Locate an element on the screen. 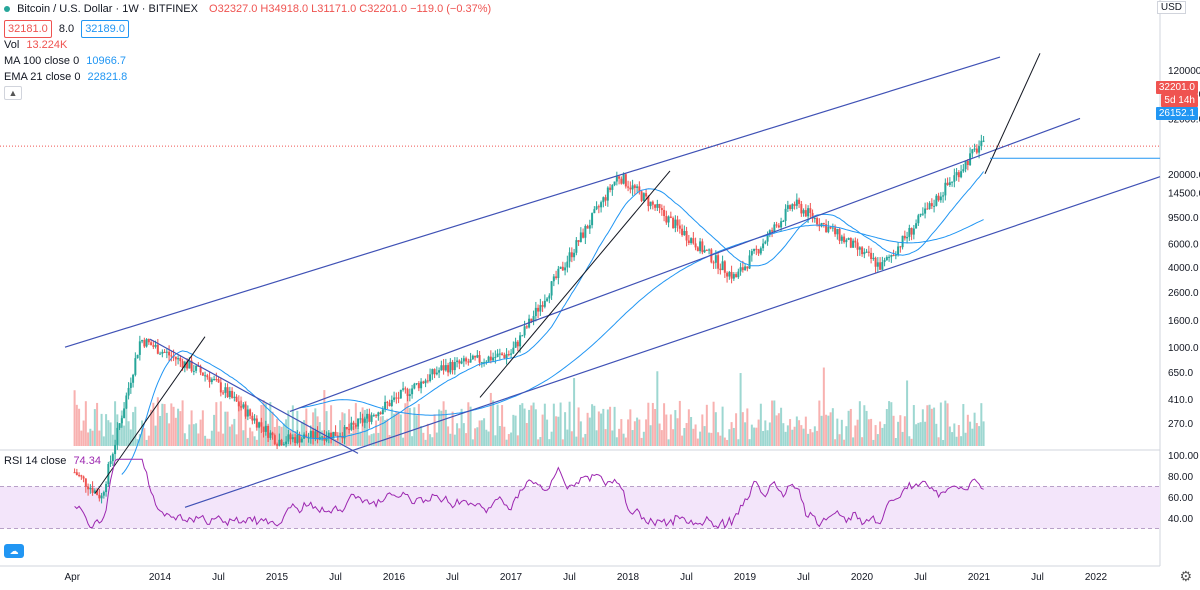 This screenshot has height=590, width=1200. symbol-title: Bitcoin / U.S. Dollar · 1W · BITFINEX is located at coordinates (107, 9).